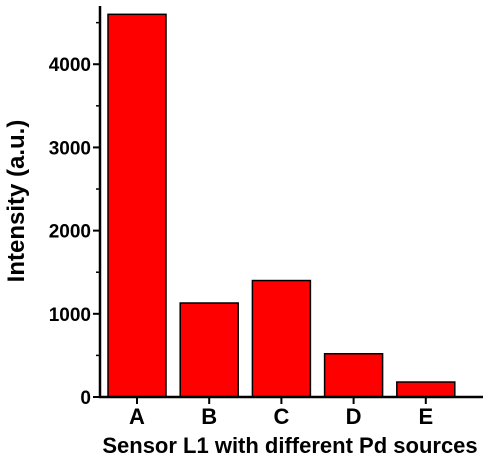 Image resolution: width=495 pixels, height=461 pixels. I want to click on x-tick-label: C, so click(281, 416).